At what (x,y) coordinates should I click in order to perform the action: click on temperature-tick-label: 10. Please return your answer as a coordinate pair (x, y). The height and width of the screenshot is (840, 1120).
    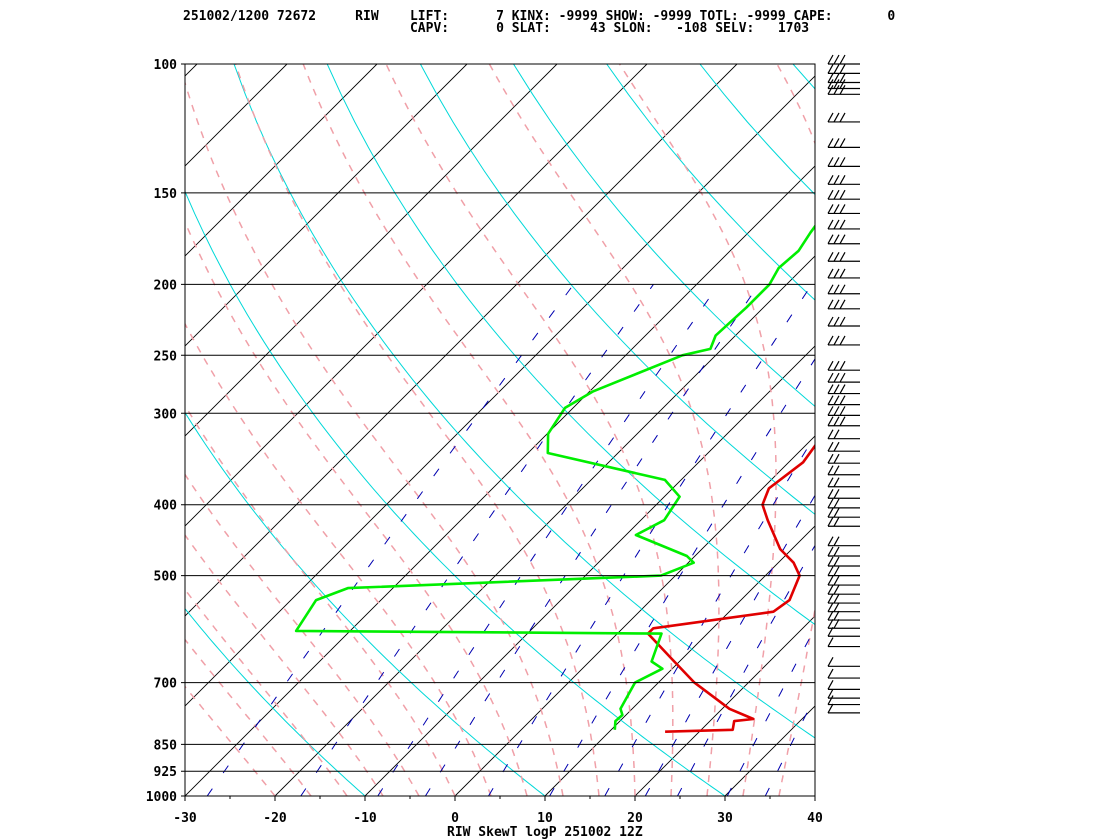
    Looking at the image, I should click on (545, 818).